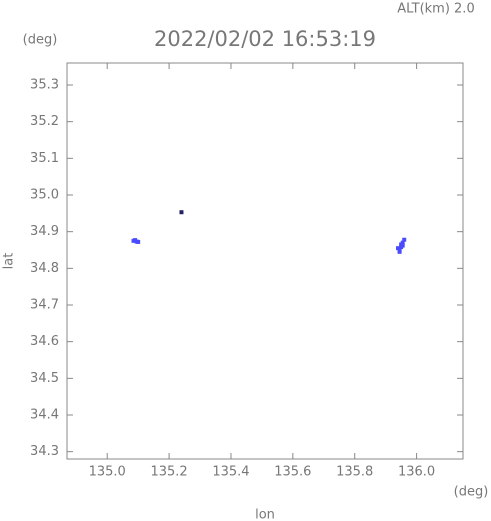 The image size is (491, 521). I want to click on x-tick-label: 135.0, so click(107, 472).